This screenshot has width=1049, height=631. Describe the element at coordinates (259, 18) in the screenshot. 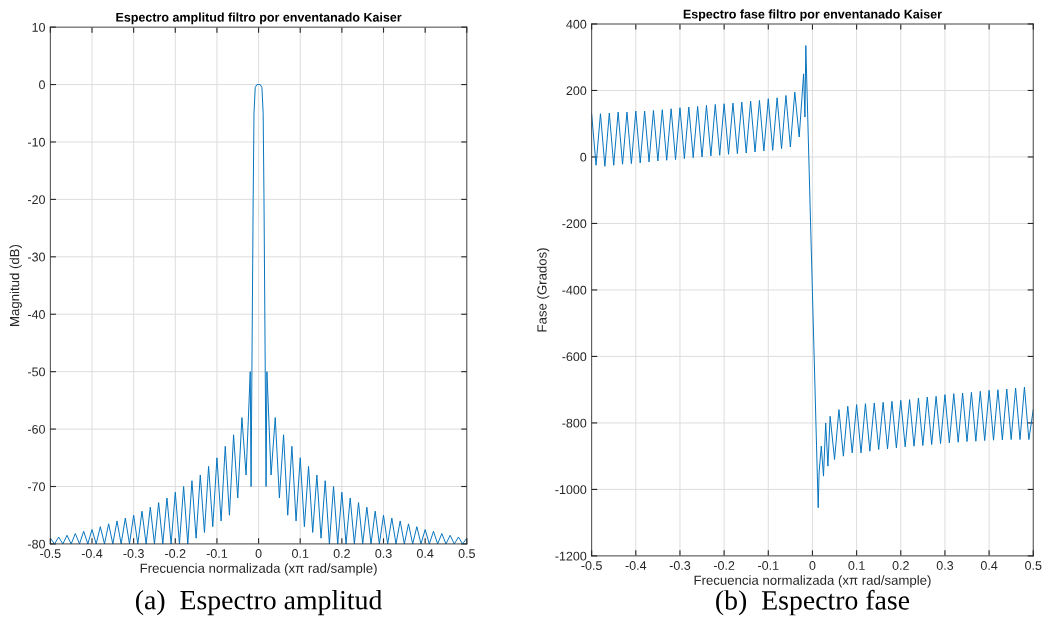

I see `chart-title: Espectro amplitud filtro por enventanado Kaiser` at that location.